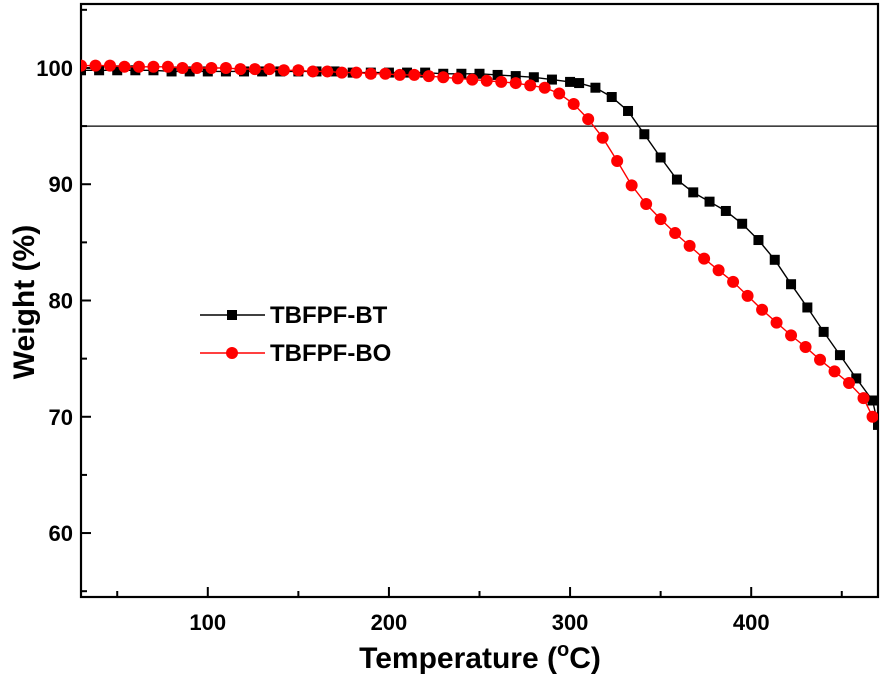 This screenshot has height=677, width=886. Describe the element at coordinates (389, 622) in the screenshot. I see `x-tick-label: 200` at that location.